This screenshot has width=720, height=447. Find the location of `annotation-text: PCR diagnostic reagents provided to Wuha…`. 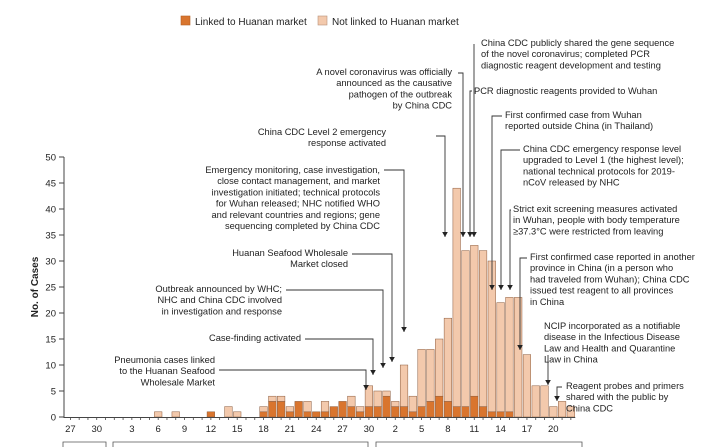

annotation-text: PCR diagnostic reagents provided to Wuha… is located at coordinates (565, 91).